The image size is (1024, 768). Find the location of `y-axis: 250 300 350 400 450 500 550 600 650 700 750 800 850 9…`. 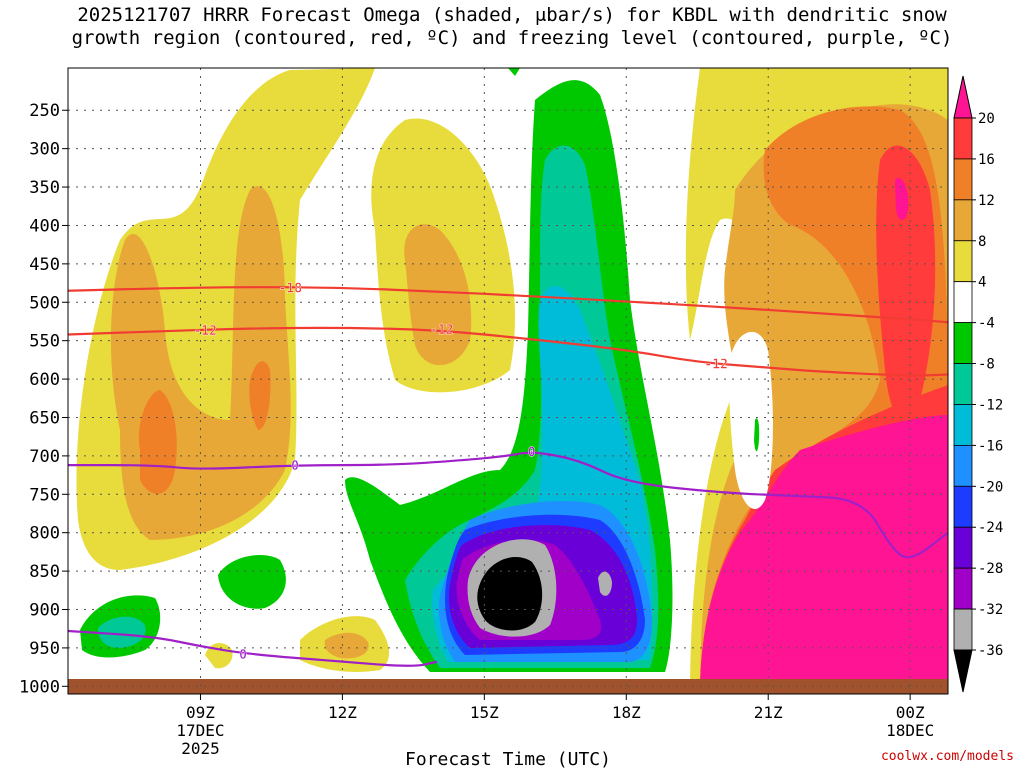

y-axis: 250 300 350 400 450 500 550 600 650 700 750 800 850 9… is located at coordinates (43, 399).